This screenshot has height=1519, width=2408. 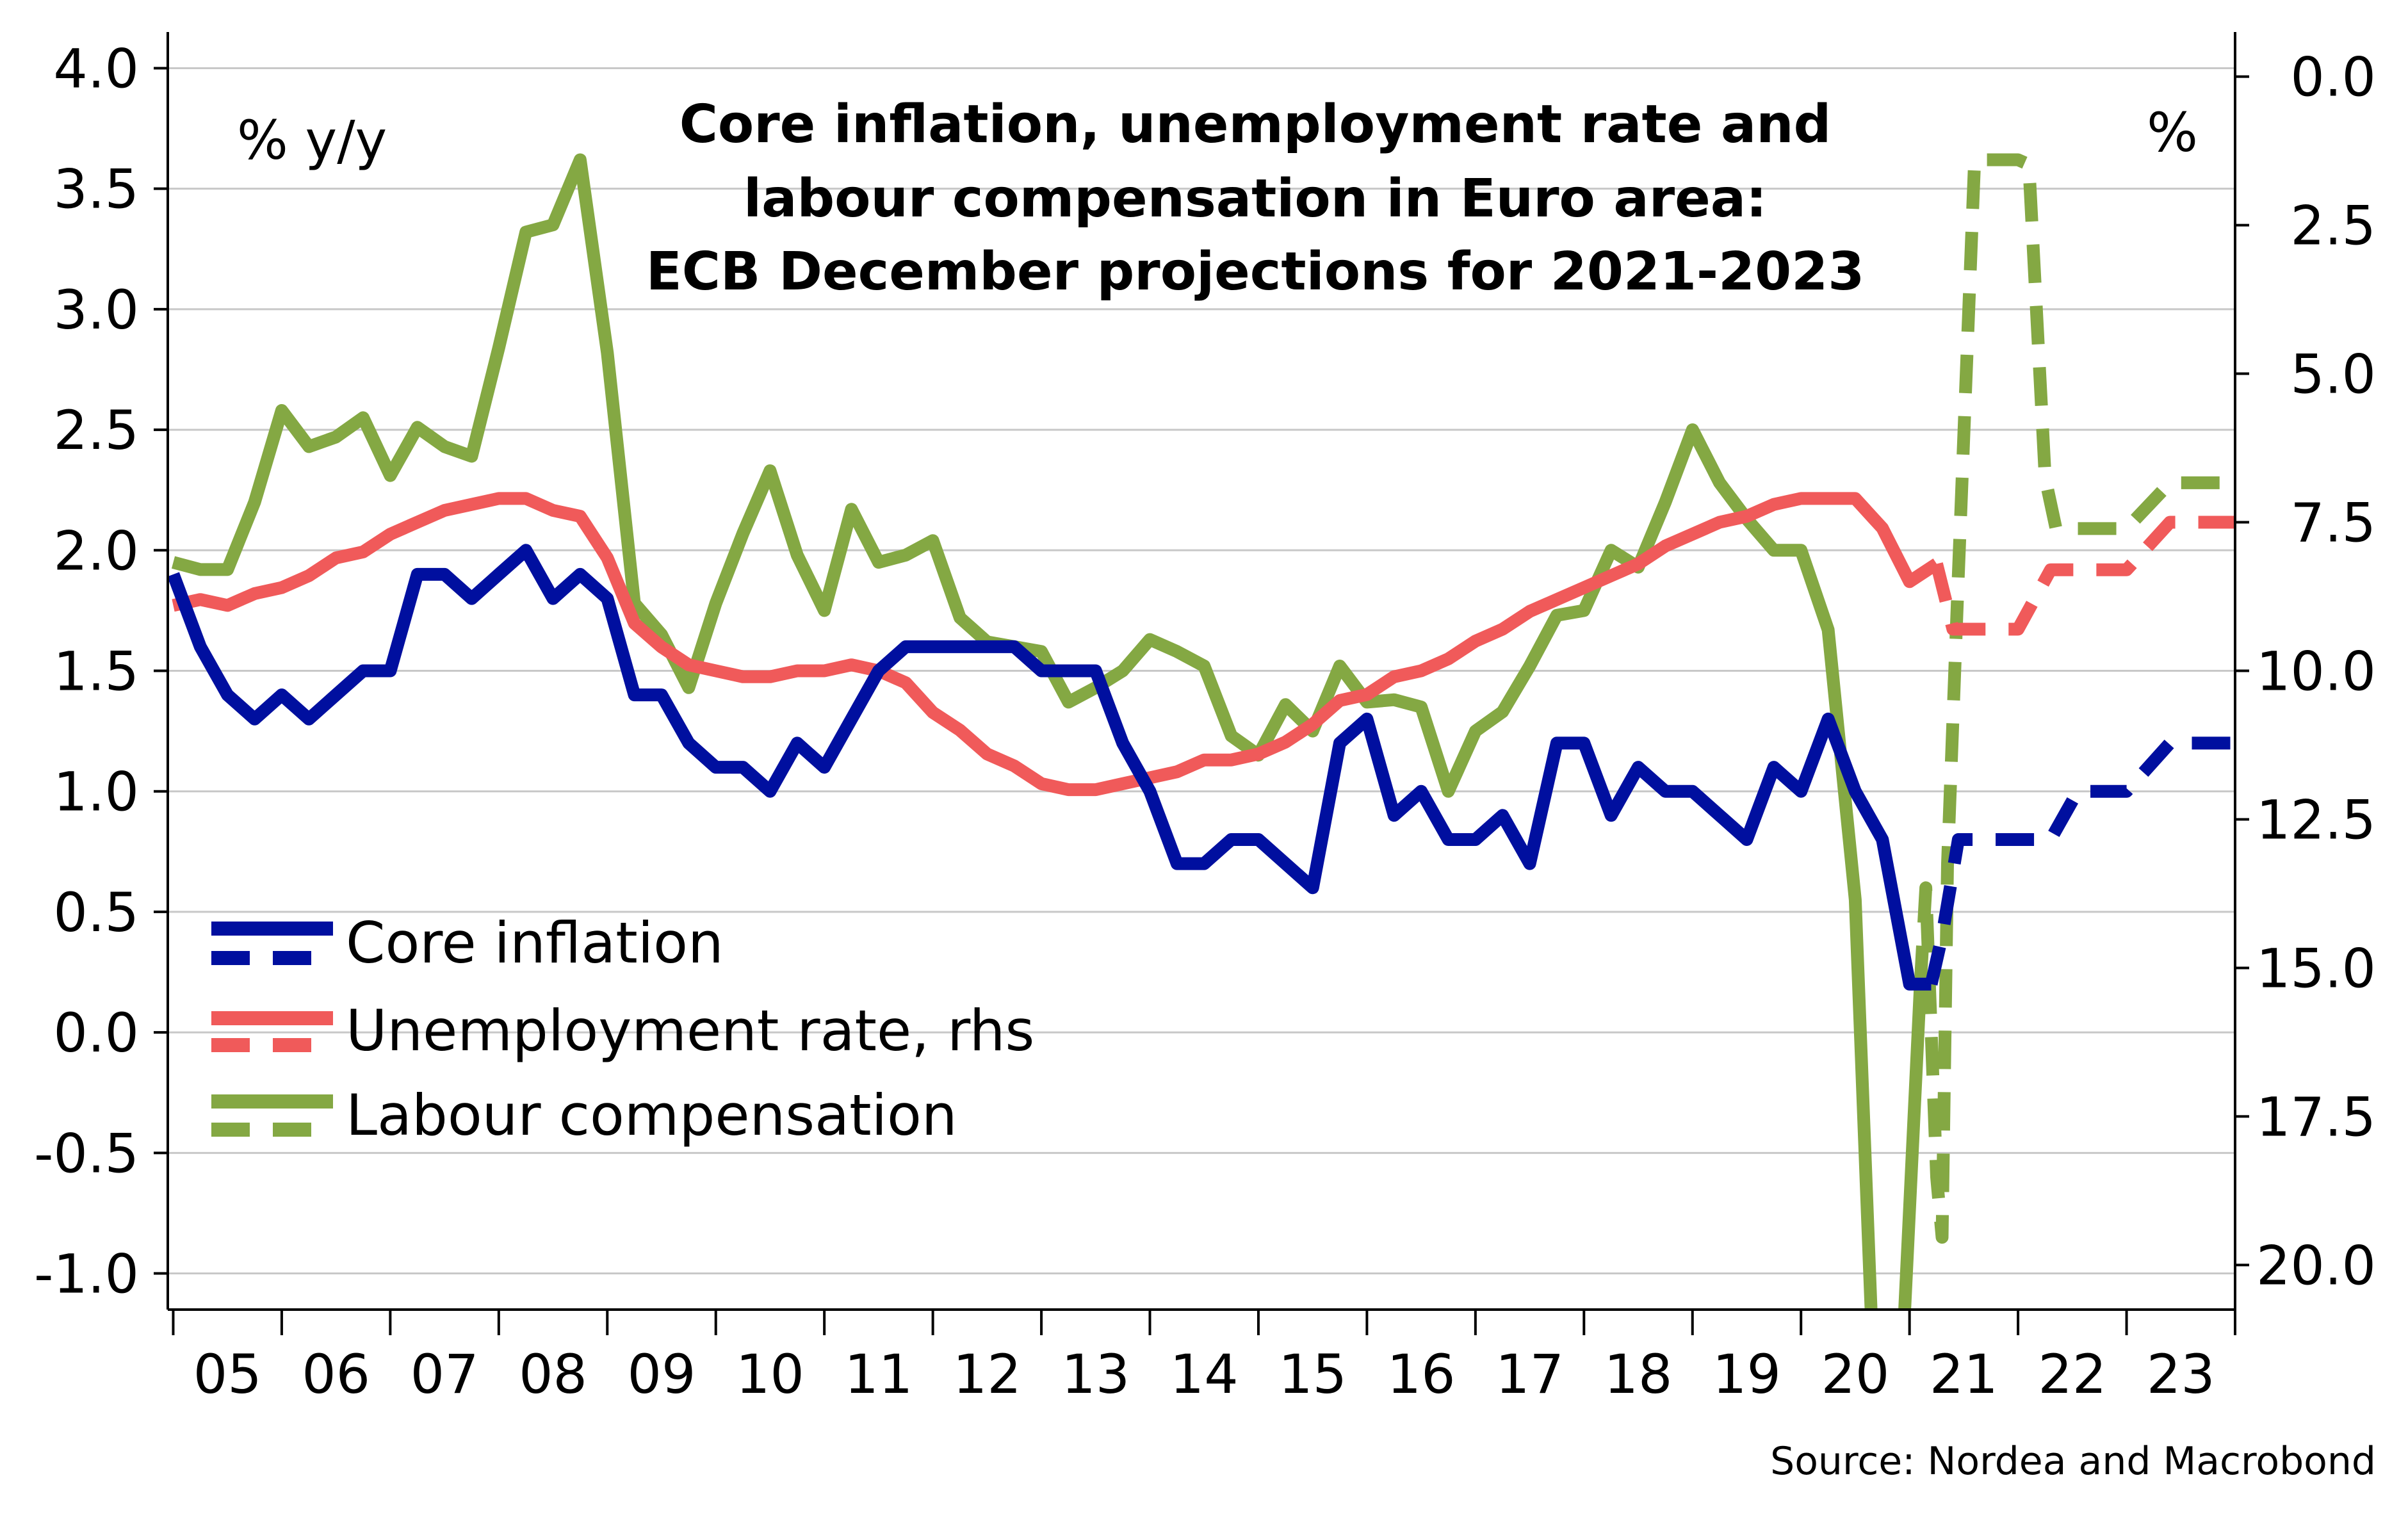 What do you see at coordinates (96, 671) in the screenshot?
I see `y-left-tick-label-5: 1.5` at bounding box center [96, 671].